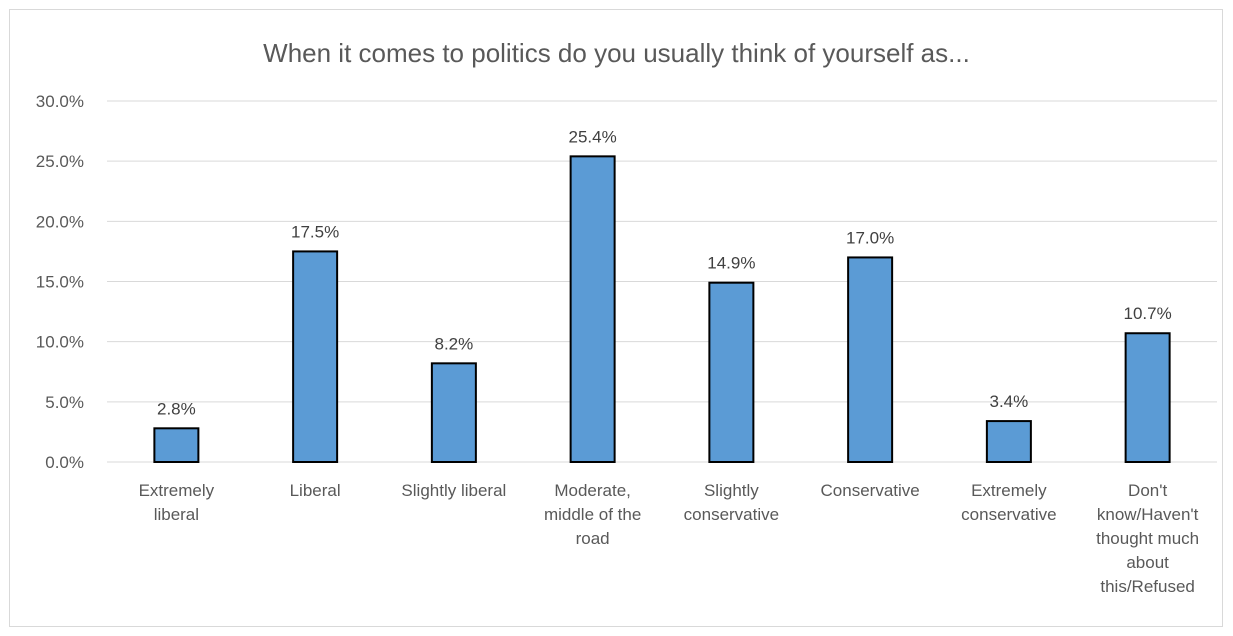 The image size is (1233, 636). What do you see at coordinates (731, 490) in the screenshot?
I see `category-label-line: Slightly` at bounding box center [731, 490].